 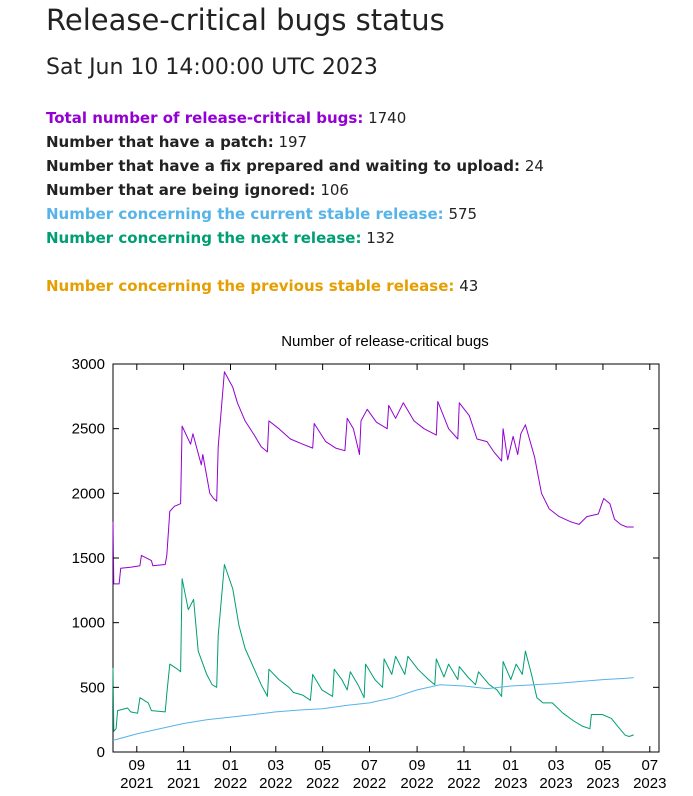 What do you see at coordinates (534, 166) in the screenshot?
I see `stat-value: 24` at bounding box center [534, 166].